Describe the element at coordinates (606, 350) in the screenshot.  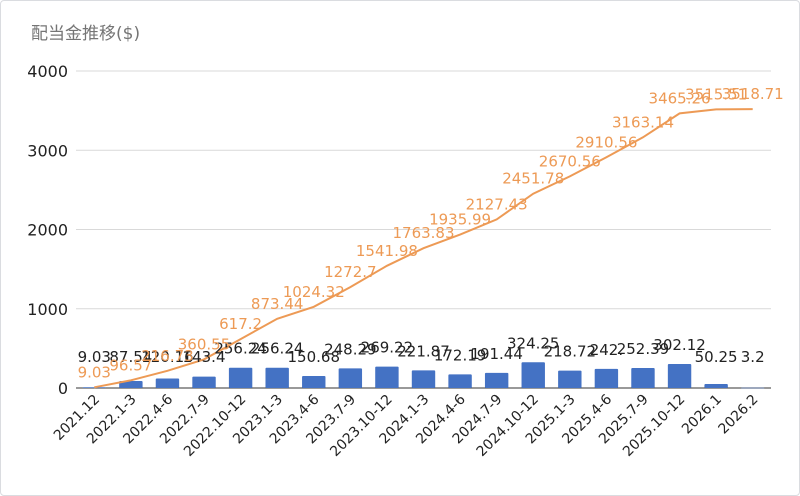
I see `bar-data-label: 242.` at that location.